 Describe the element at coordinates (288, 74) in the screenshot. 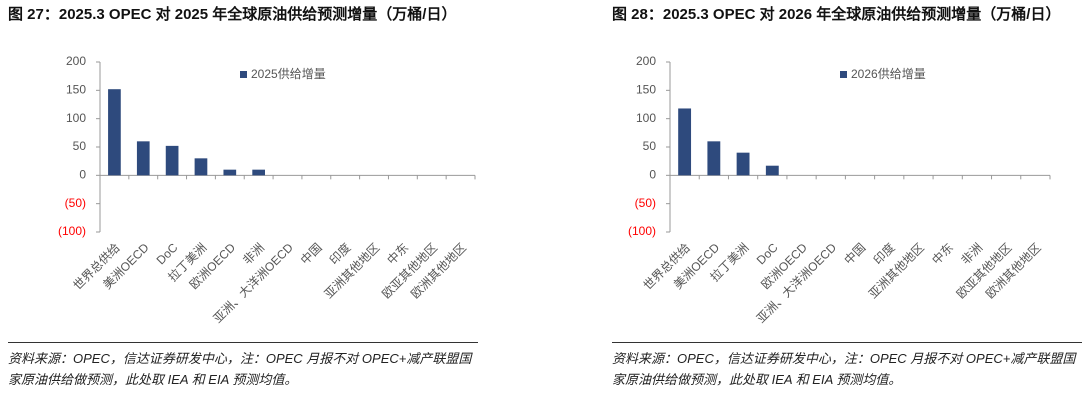

I see `legend-label: 2025供给增量` at that location.